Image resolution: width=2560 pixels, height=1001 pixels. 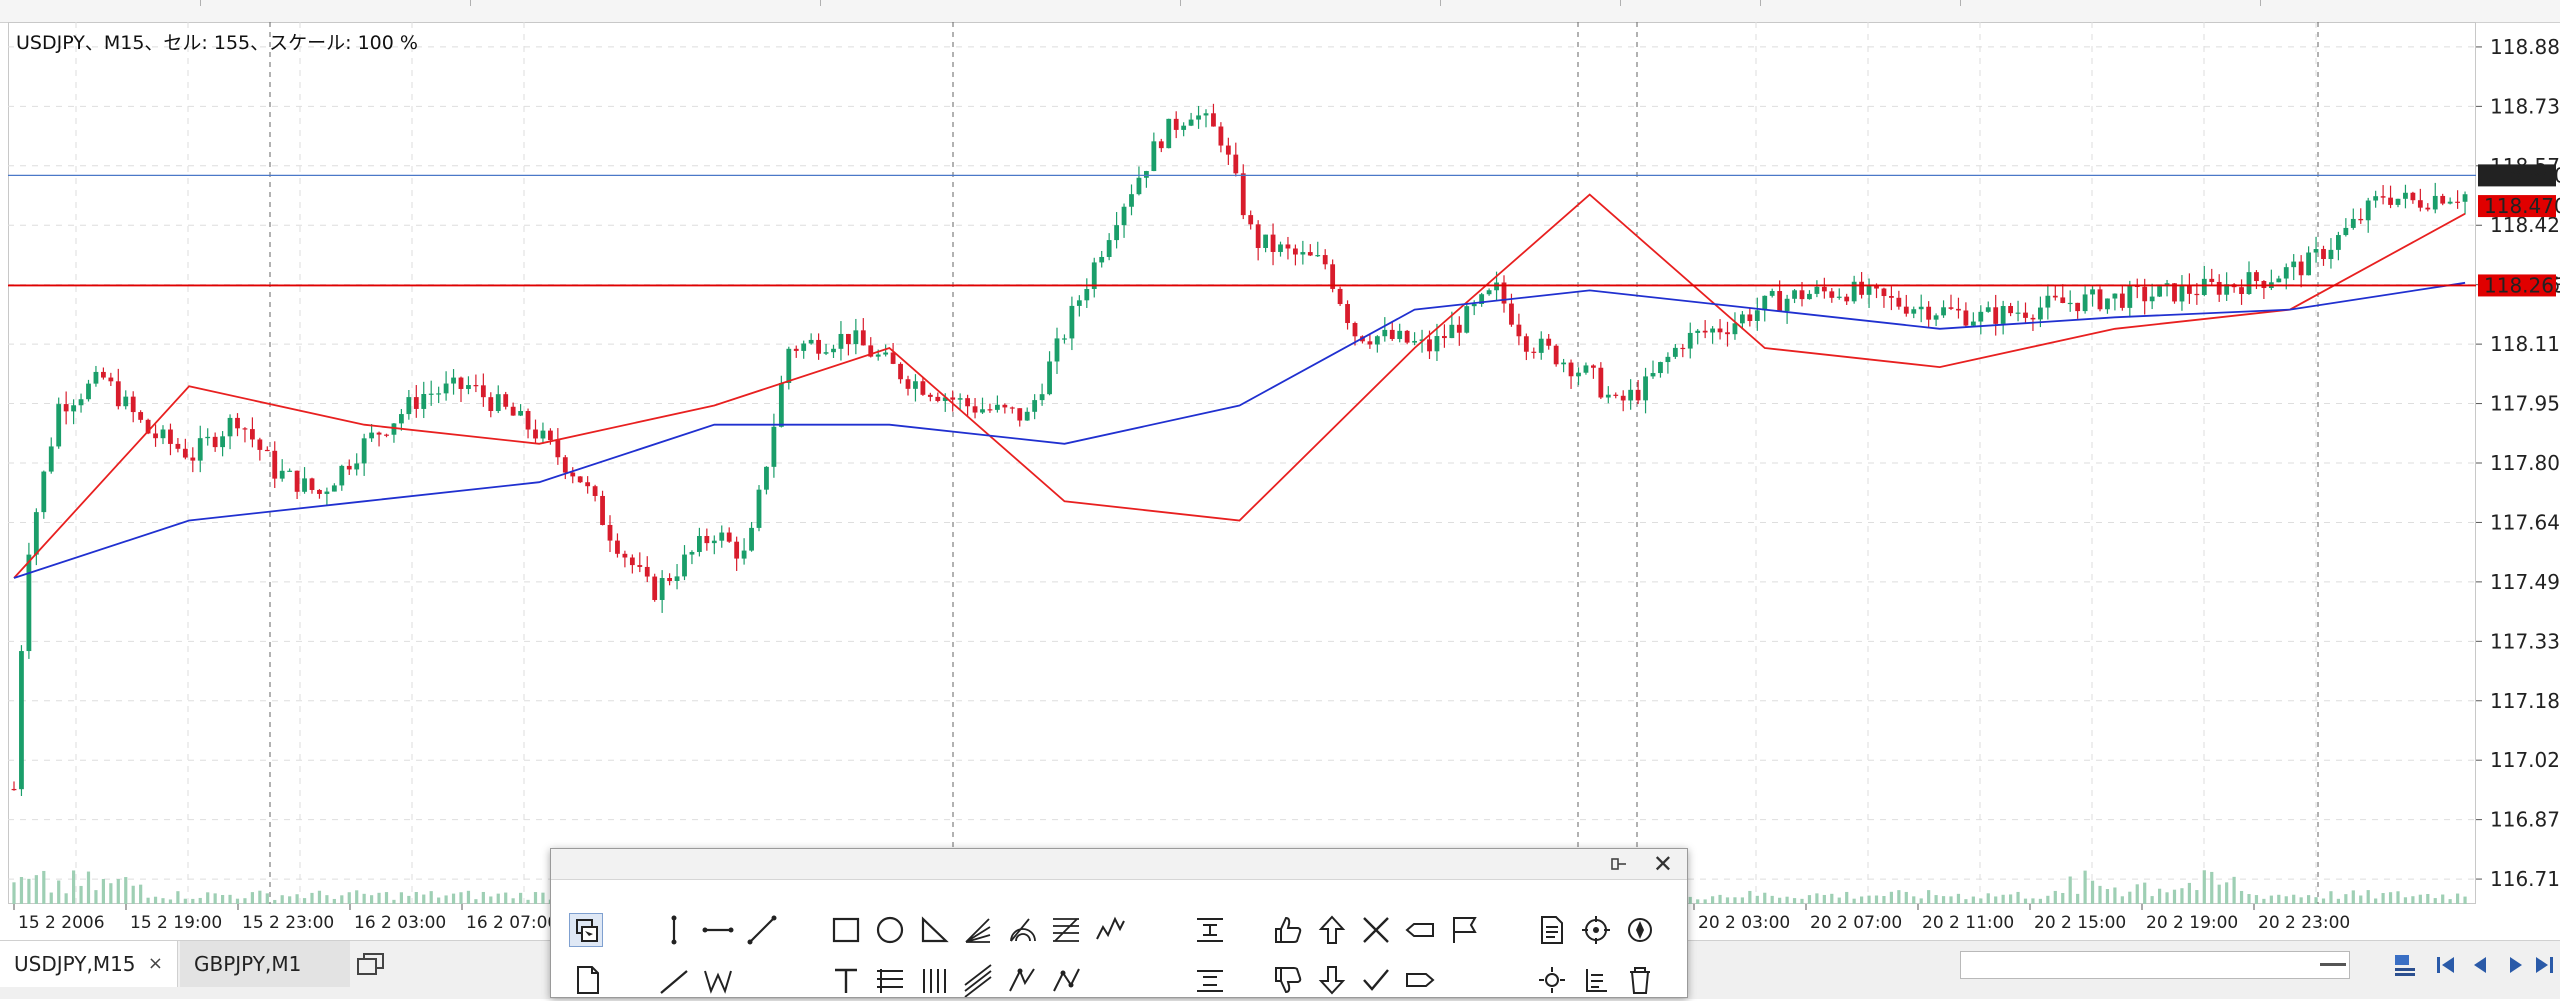 I want to click on check-icon, so click(x=1376, y=980).